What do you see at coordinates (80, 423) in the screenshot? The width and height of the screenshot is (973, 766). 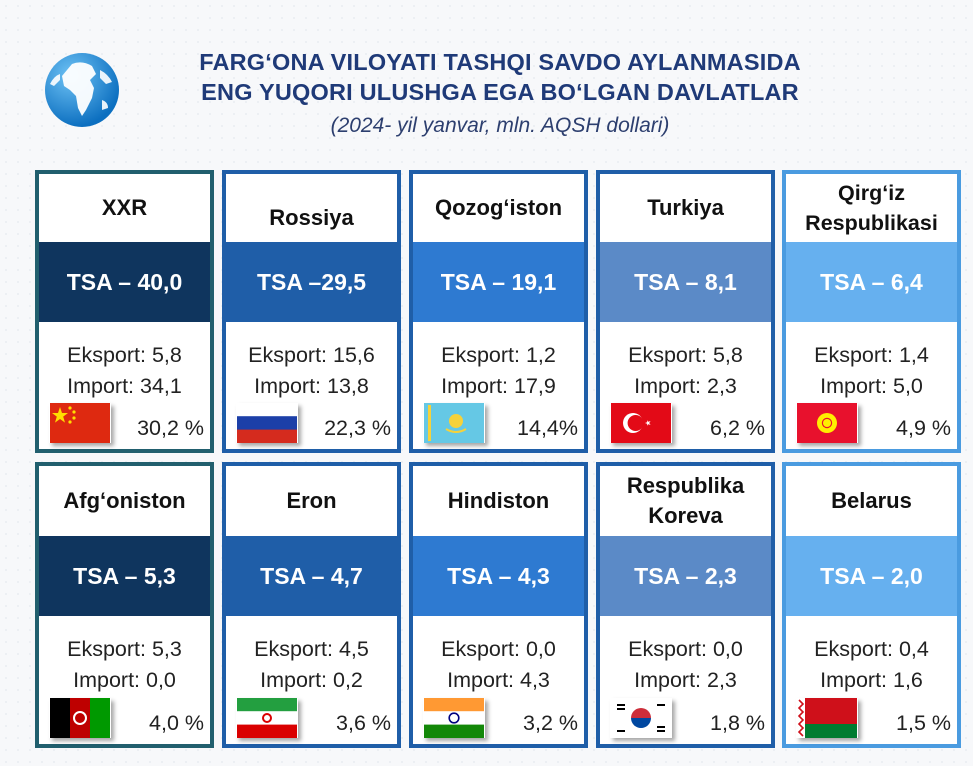 I see `china-flag-icon` at bounding box center [80, 423].